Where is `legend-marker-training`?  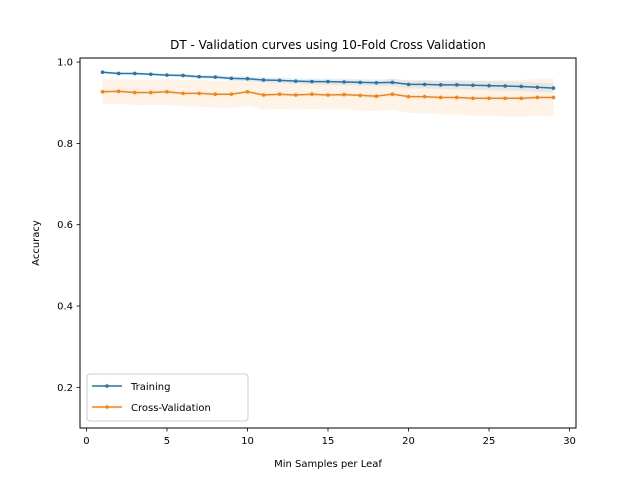
legend-marker-training is located at coordinates (107, 386).